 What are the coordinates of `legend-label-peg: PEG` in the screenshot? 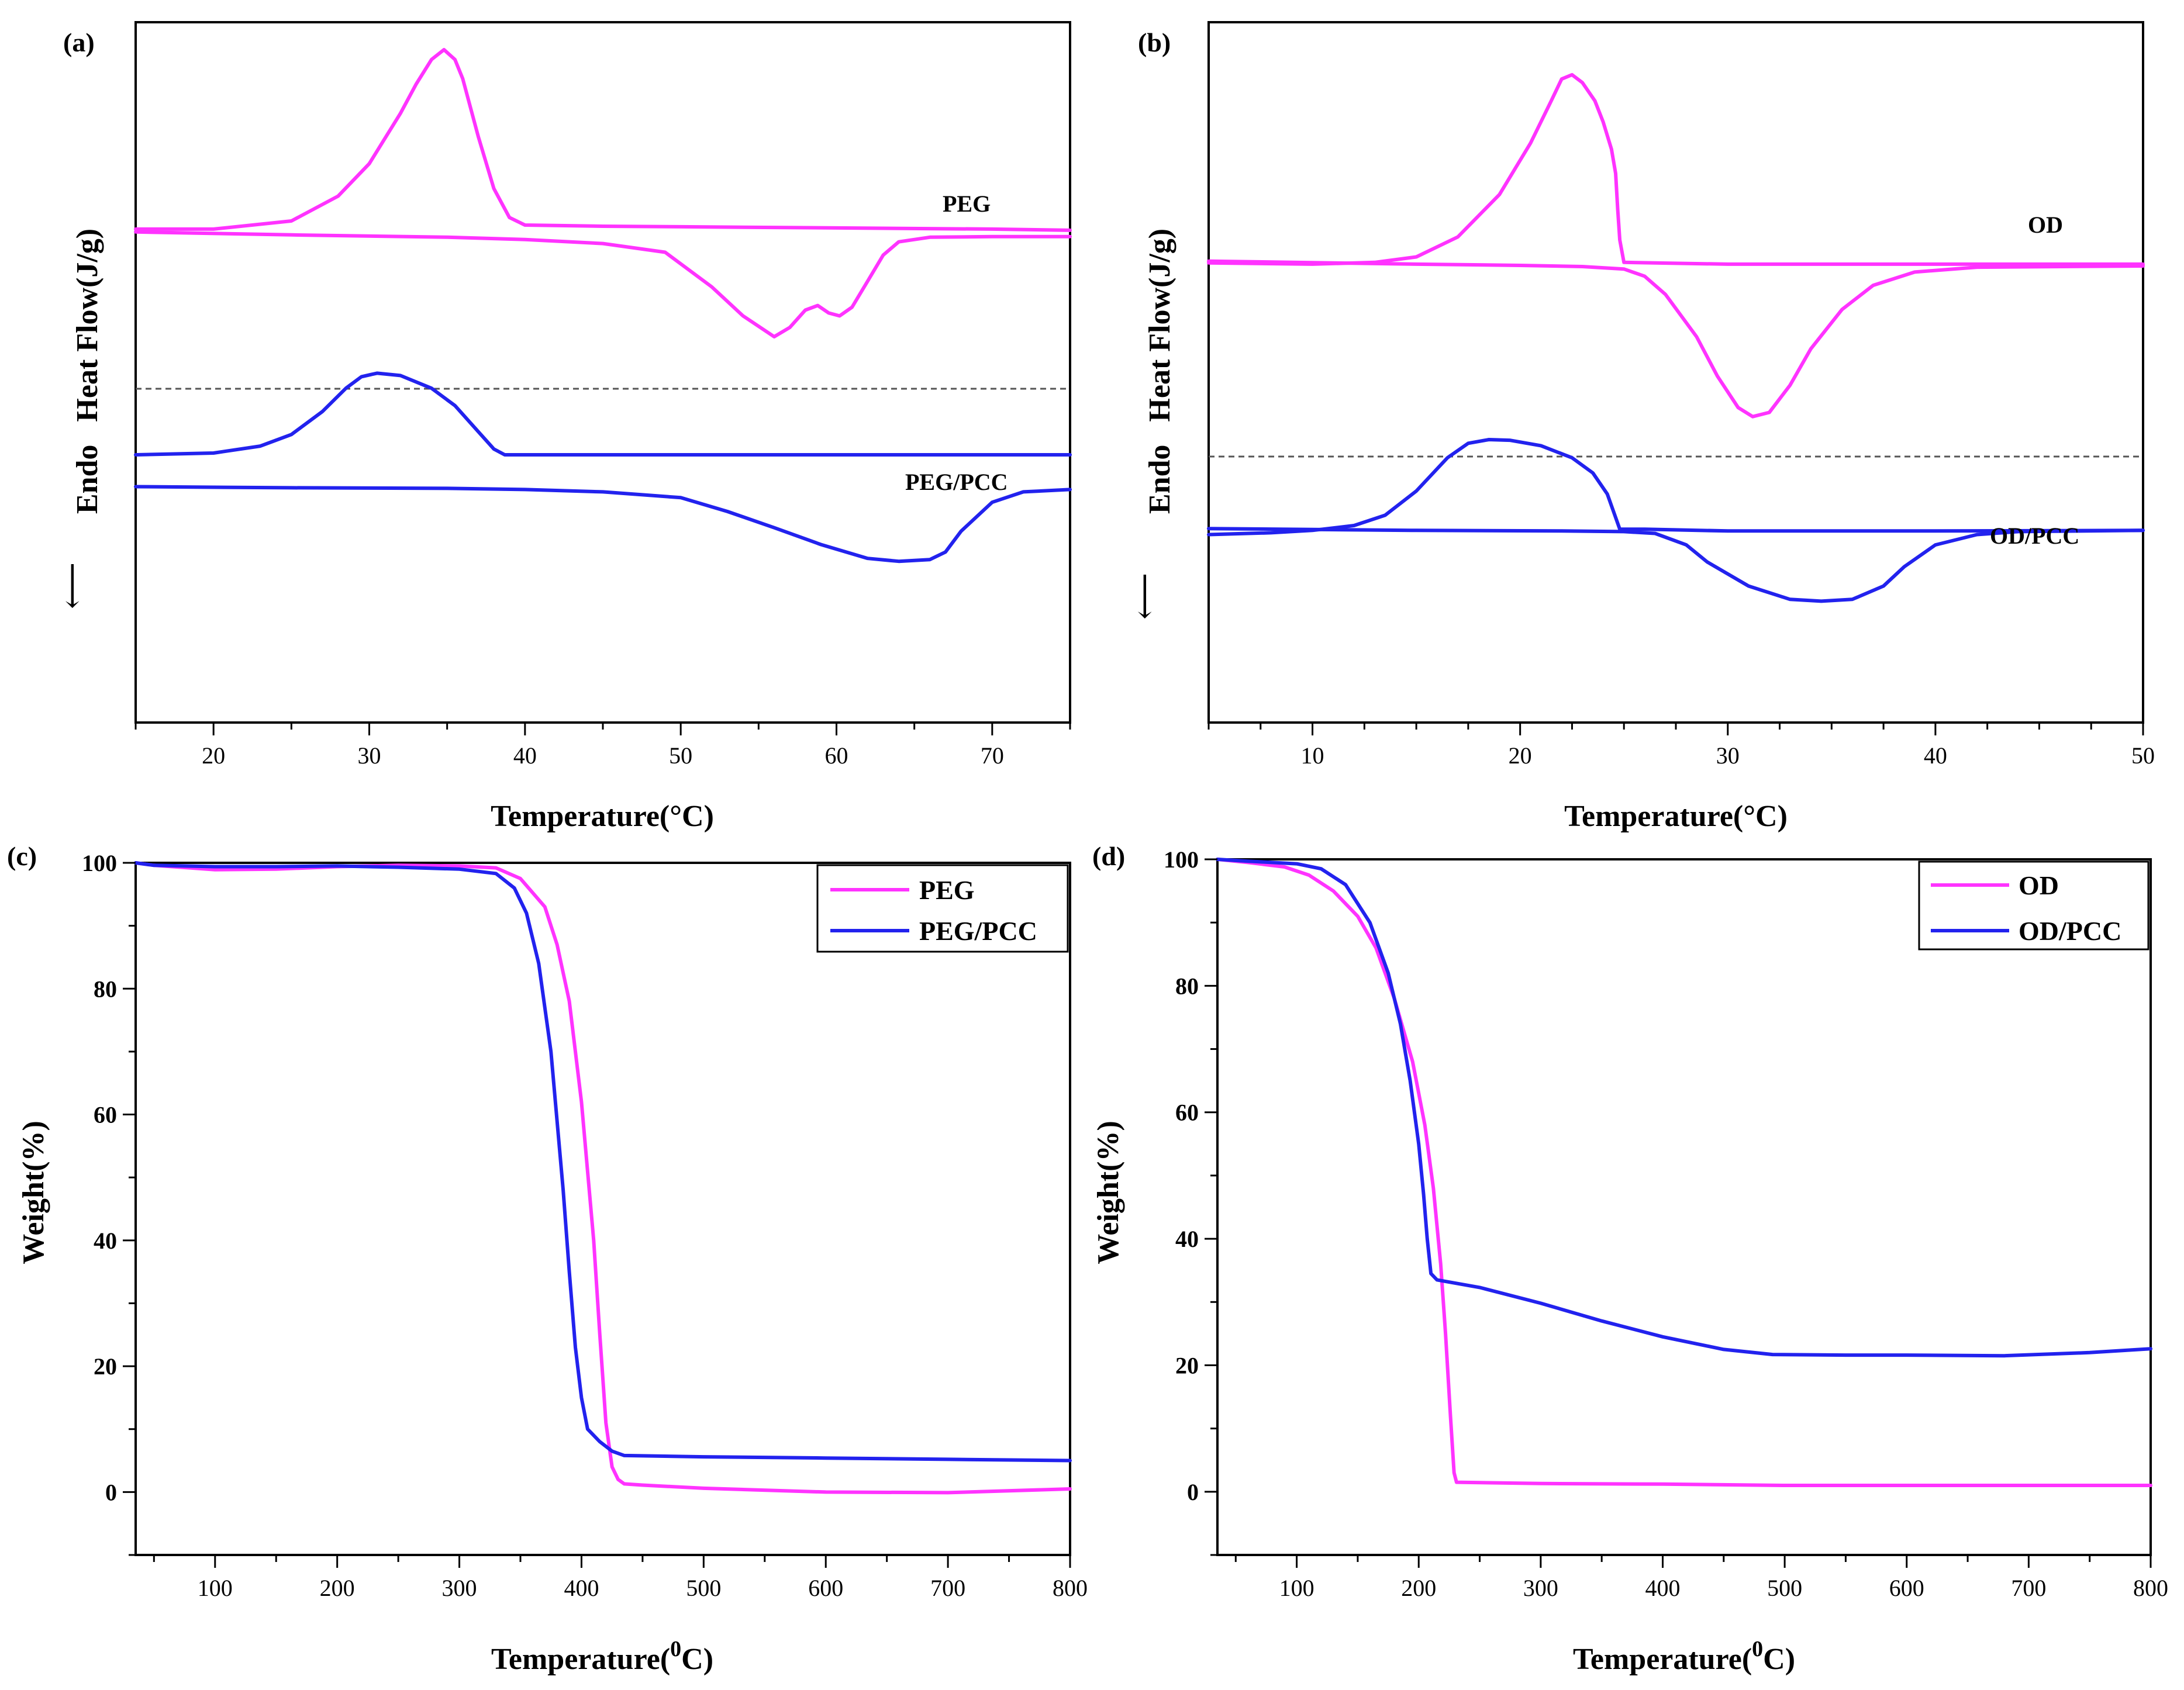 It's located at (947, 890).